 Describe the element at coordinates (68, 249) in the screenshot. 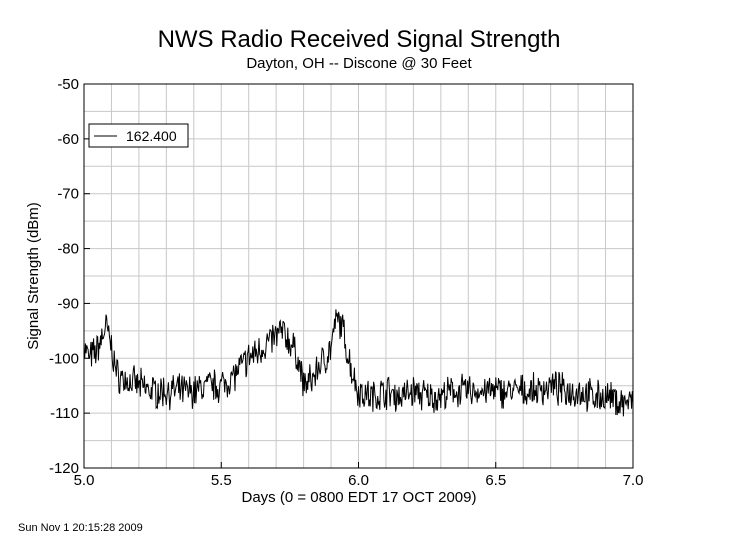

I see `y-tick-label: -80` at that location.